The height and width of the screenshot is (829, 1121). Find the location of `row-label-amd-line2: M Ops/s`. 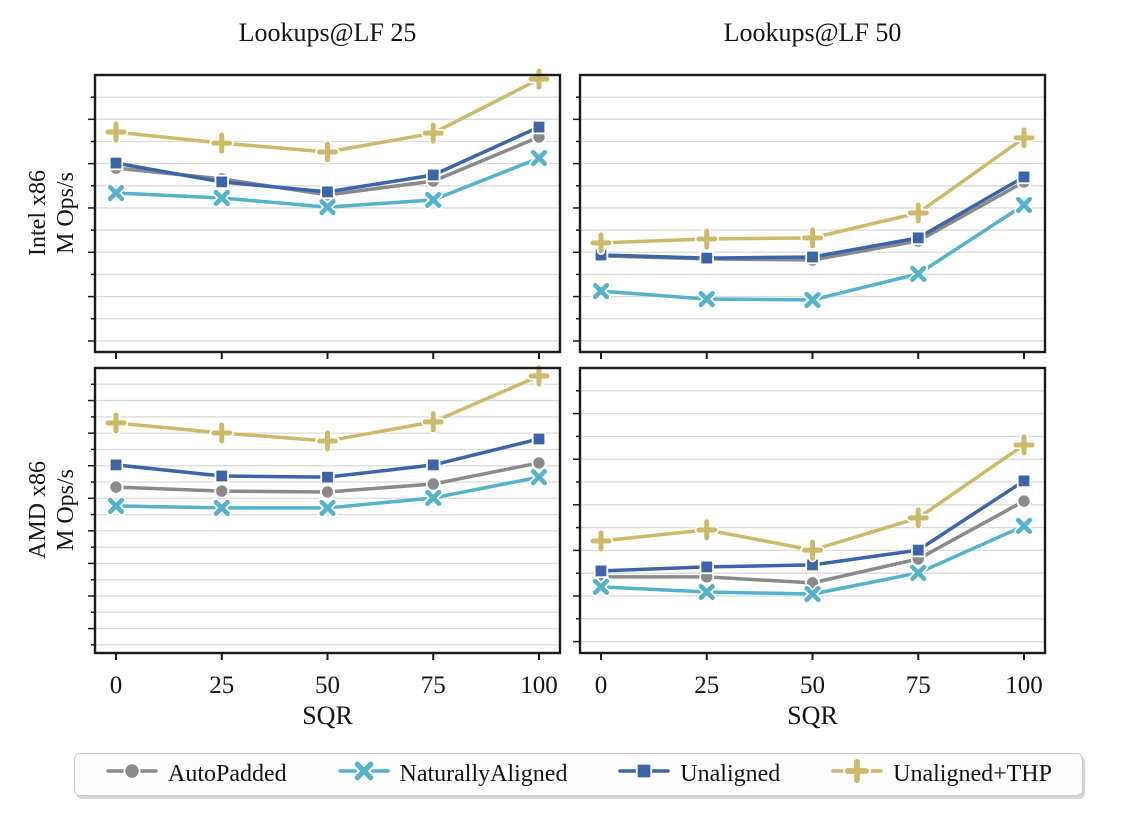

row-label-amd-line2: M Ops/s is located at coordinates (66, 510).